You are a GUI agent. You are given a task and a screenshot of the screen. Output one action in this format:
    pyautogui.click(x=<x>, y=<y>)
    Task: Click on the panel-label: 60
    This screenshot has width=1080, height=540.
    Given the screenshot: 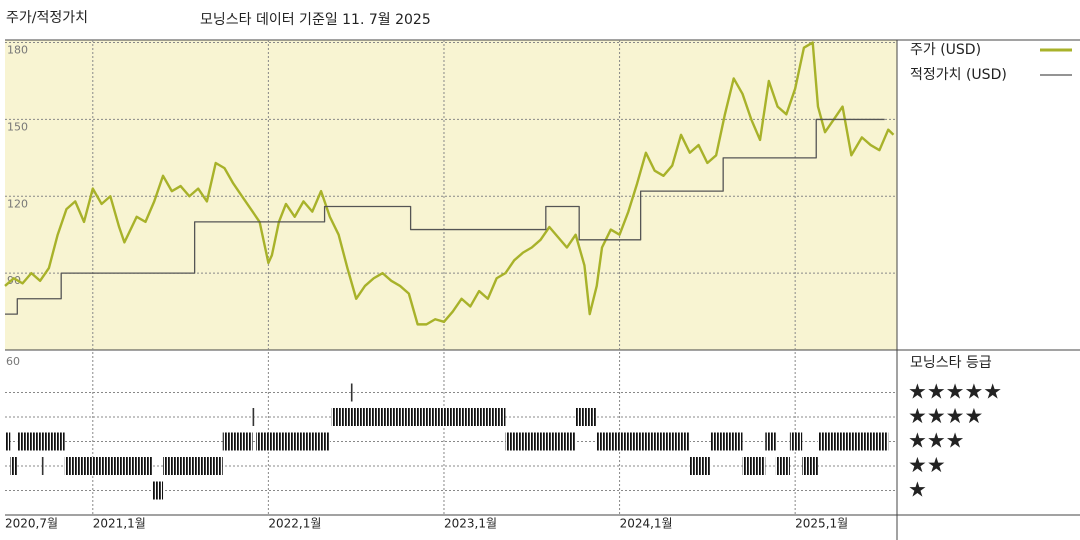 What is the action you would take?
    pyautogui.click(x=13, y=361)
    